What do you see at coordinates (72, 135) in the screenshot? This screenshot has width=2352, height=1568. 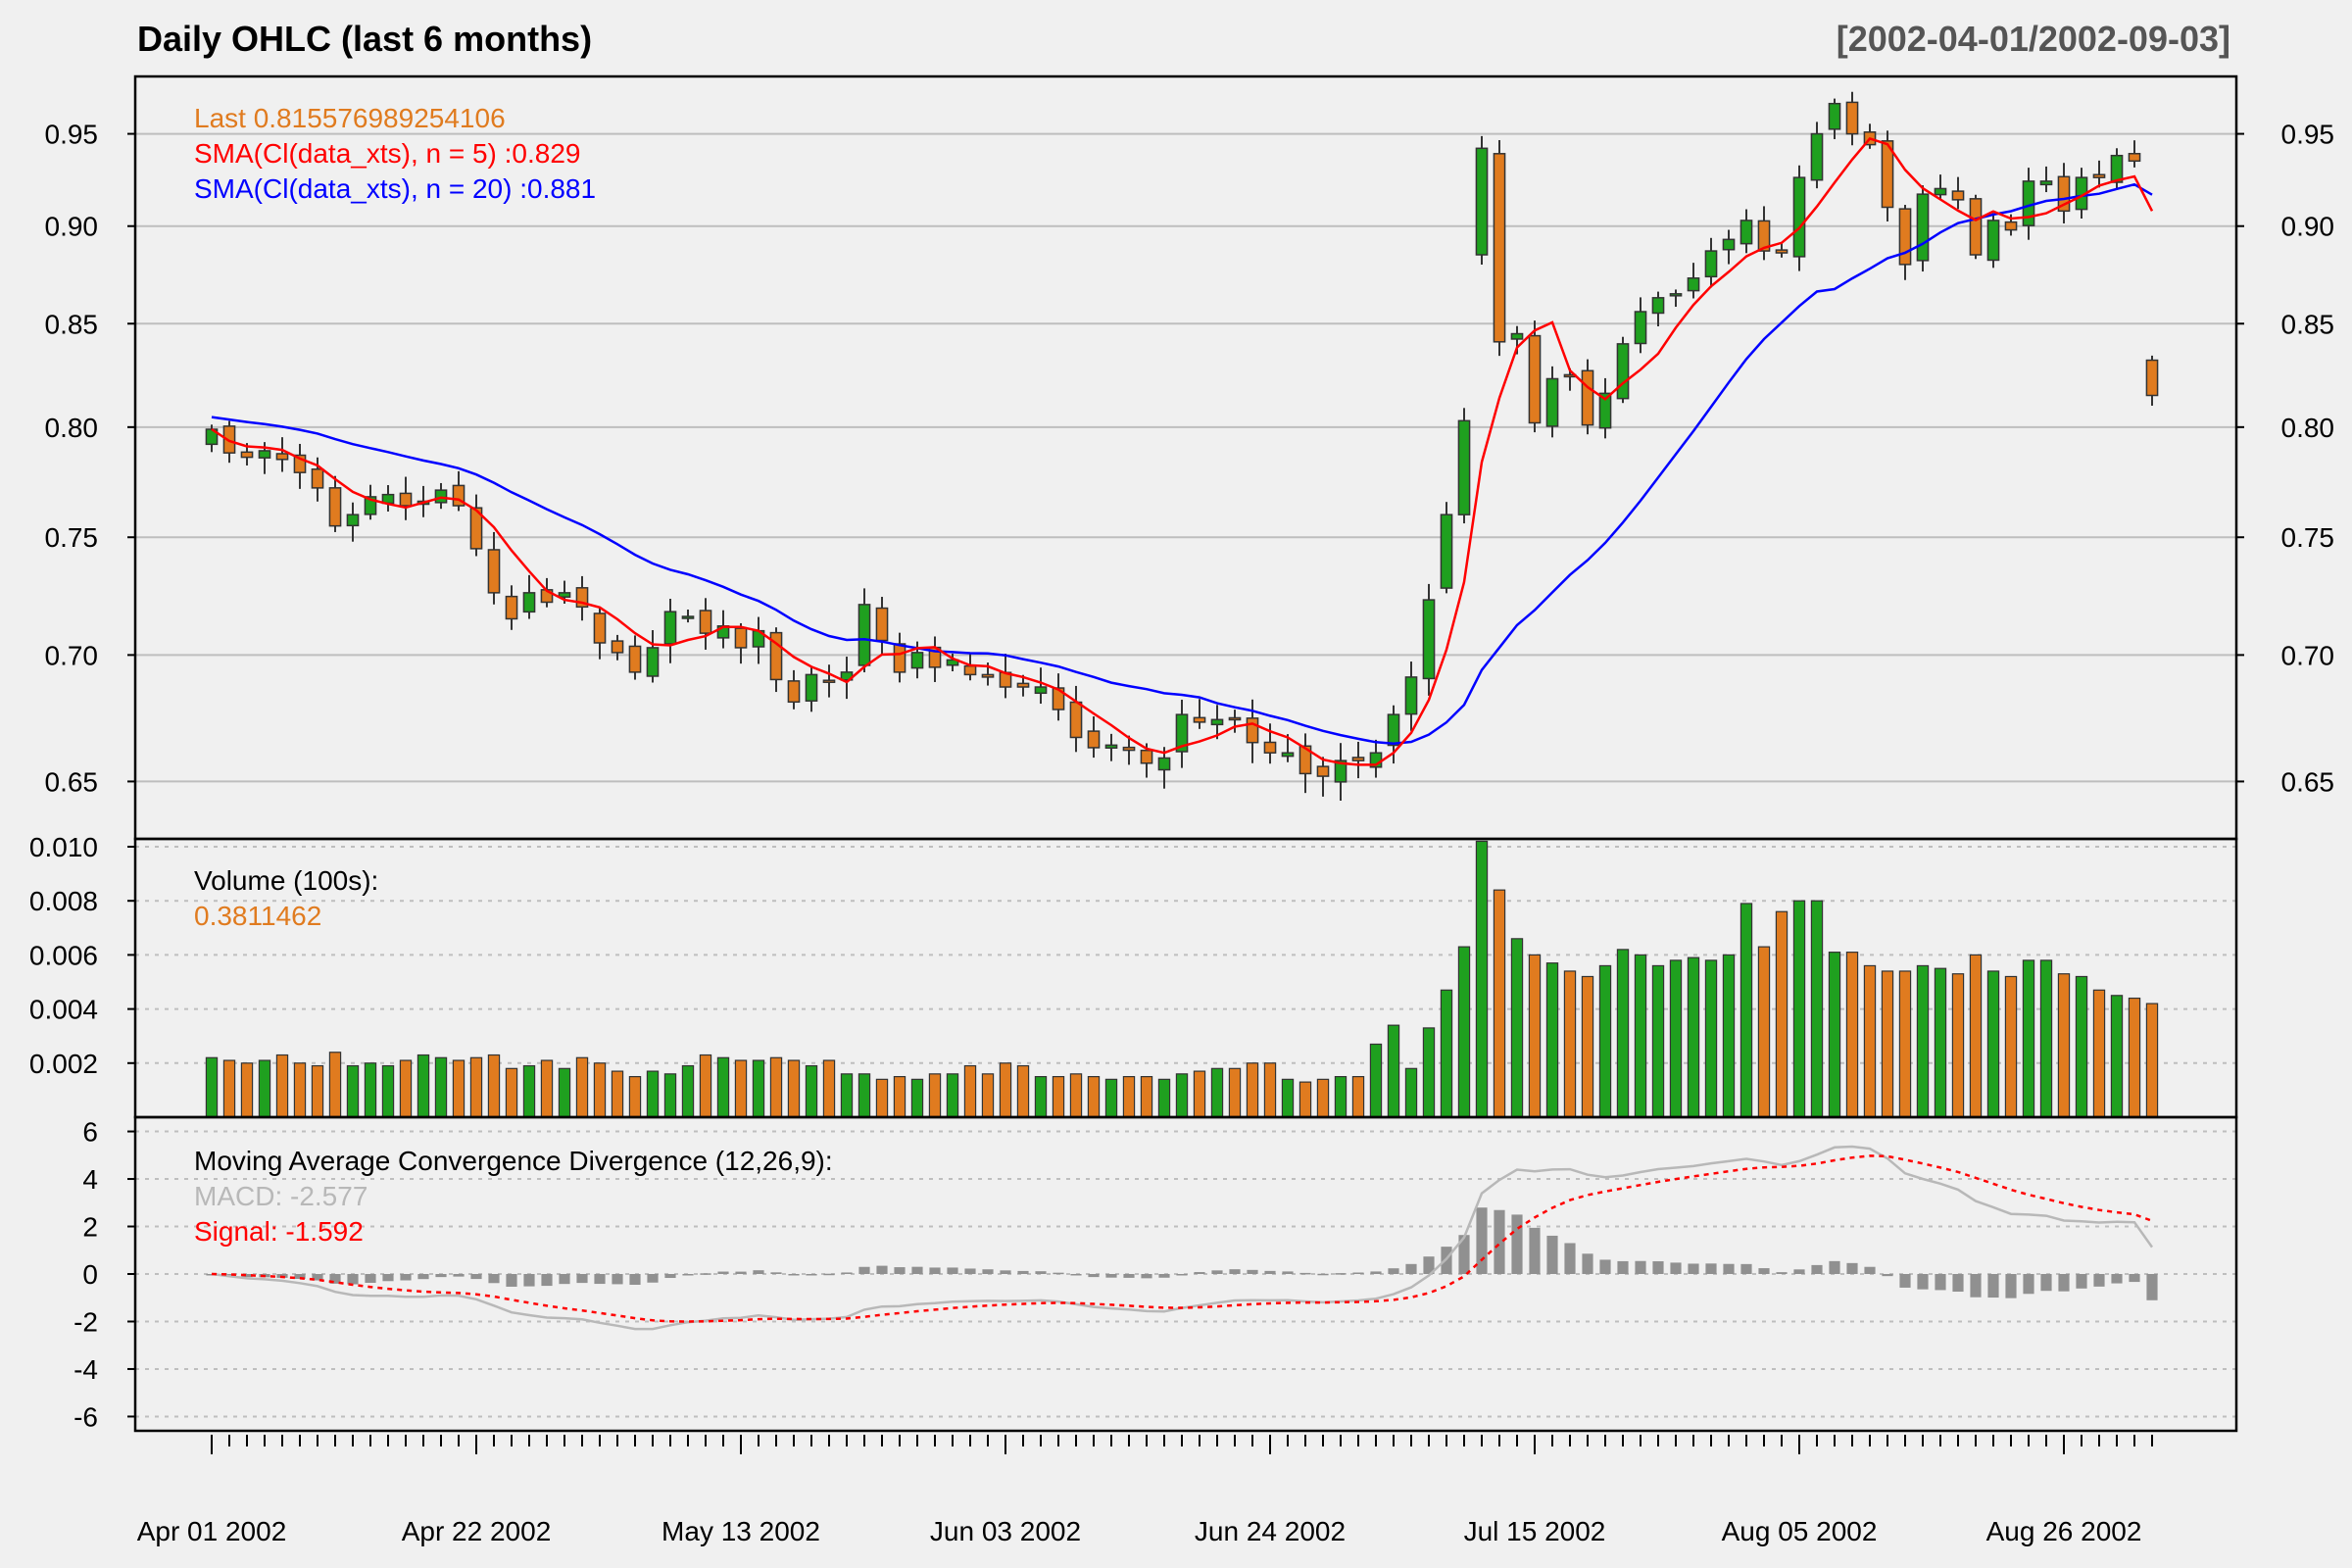 I see `price-ytick-label-left: 0.95` at bounding box center [72, 135].